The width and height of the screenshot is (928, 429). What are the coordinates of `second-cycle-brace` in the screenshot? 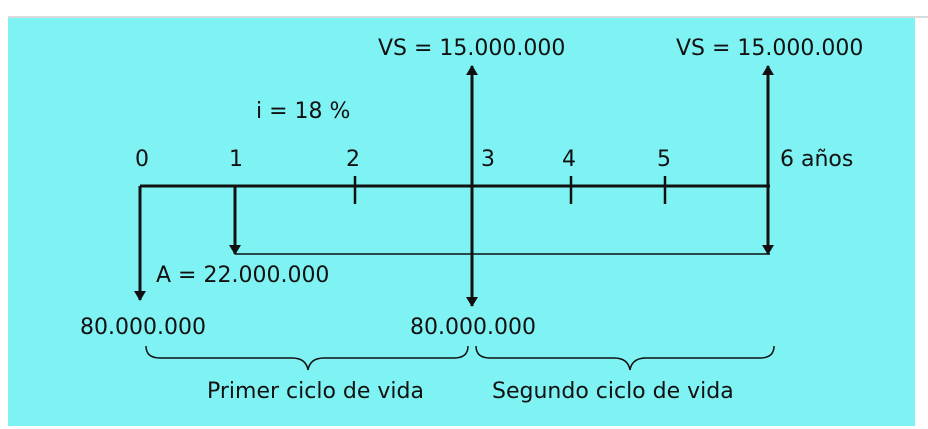 It's located at (625, 358).